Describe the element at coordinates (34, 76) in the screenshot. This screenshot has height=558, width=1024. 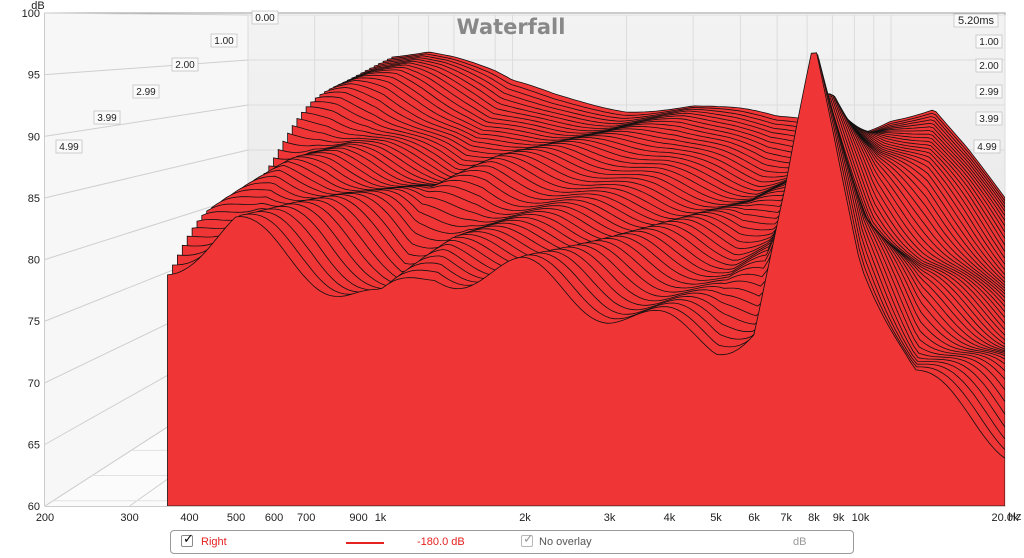
I see `y-tick-label: 95` at that location.